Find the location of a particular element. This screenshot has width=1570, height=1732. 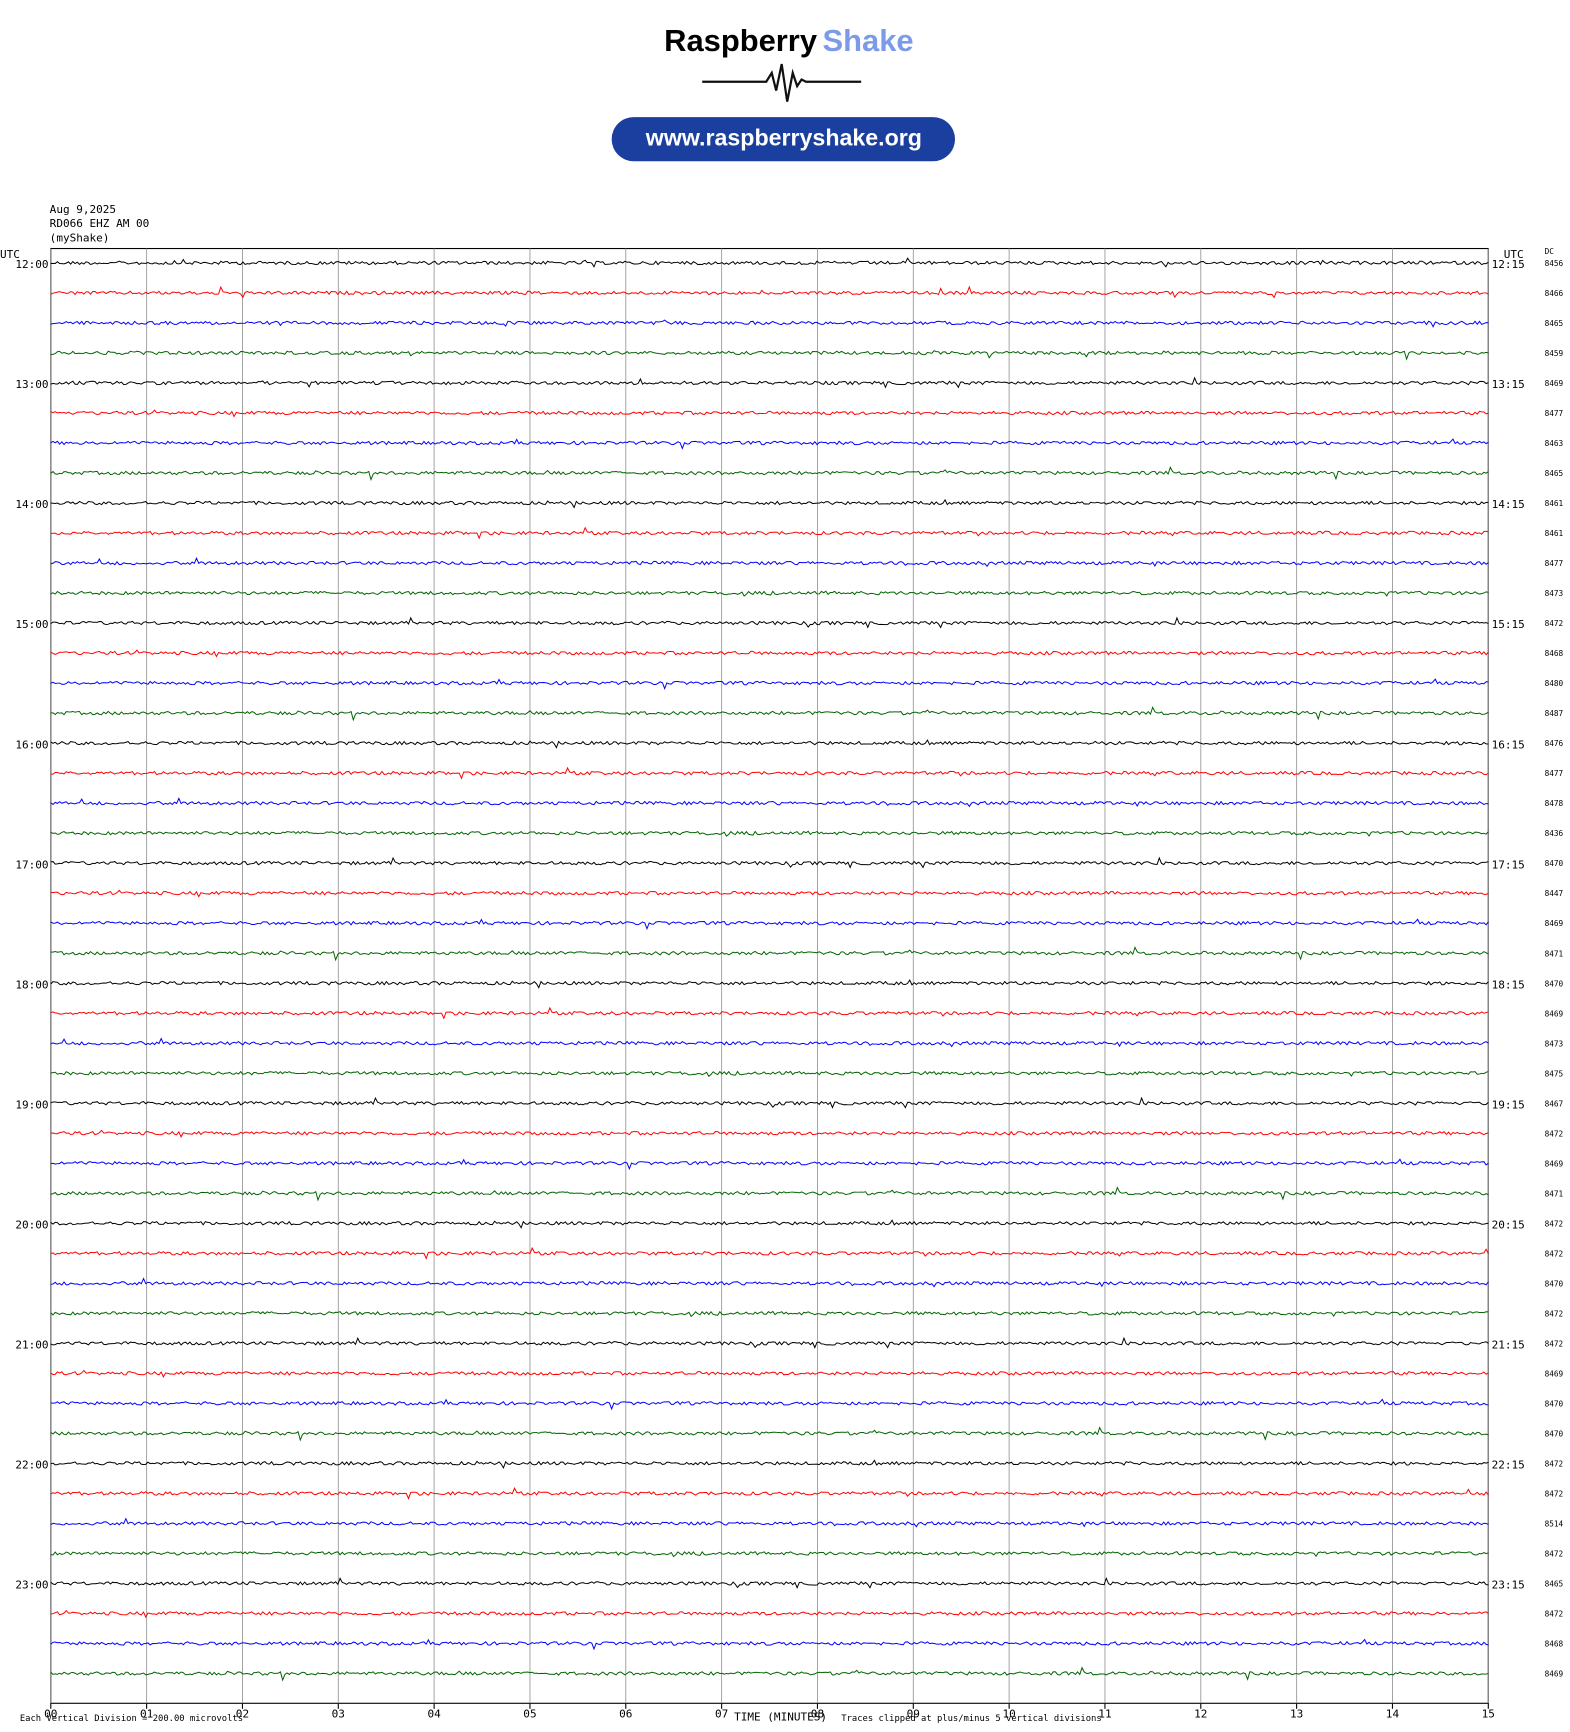

row-label-left: 22:00 is located at coordinates (31, 1465).